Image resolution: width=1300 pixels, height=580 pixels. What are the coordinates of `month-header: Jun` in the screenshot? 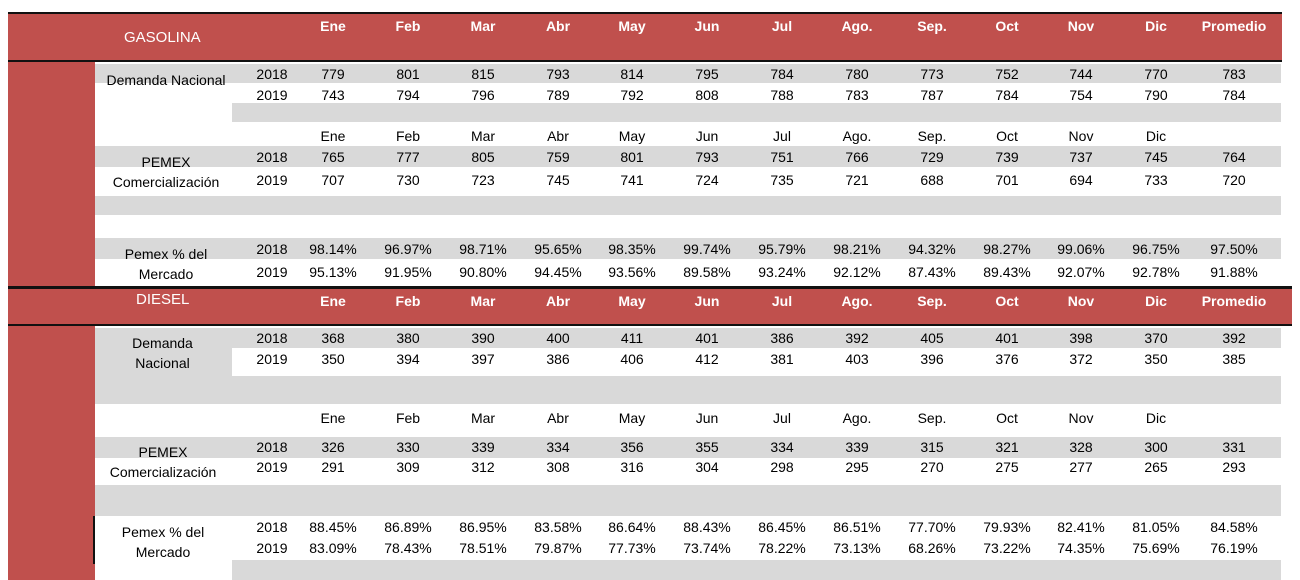 It's located at (707, 301).